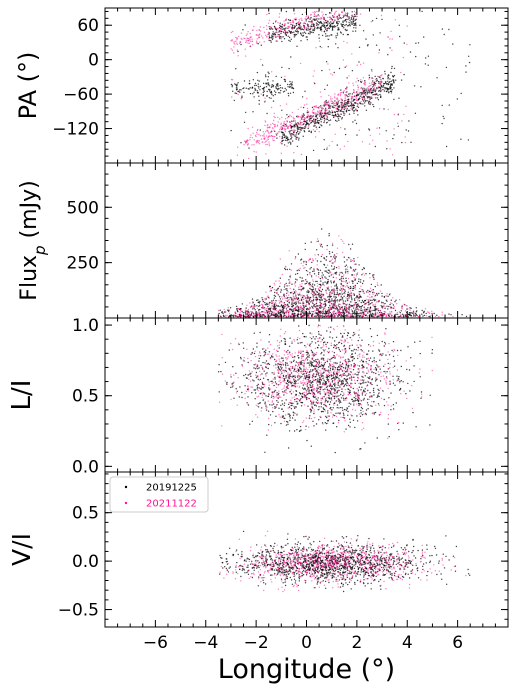 The height and width of the screenshot is (697, 517). What do you see at coordinates (40, 250) in the screenshot?
I see `y-axis-label-subscript: p` at bounding box center [40, 250].